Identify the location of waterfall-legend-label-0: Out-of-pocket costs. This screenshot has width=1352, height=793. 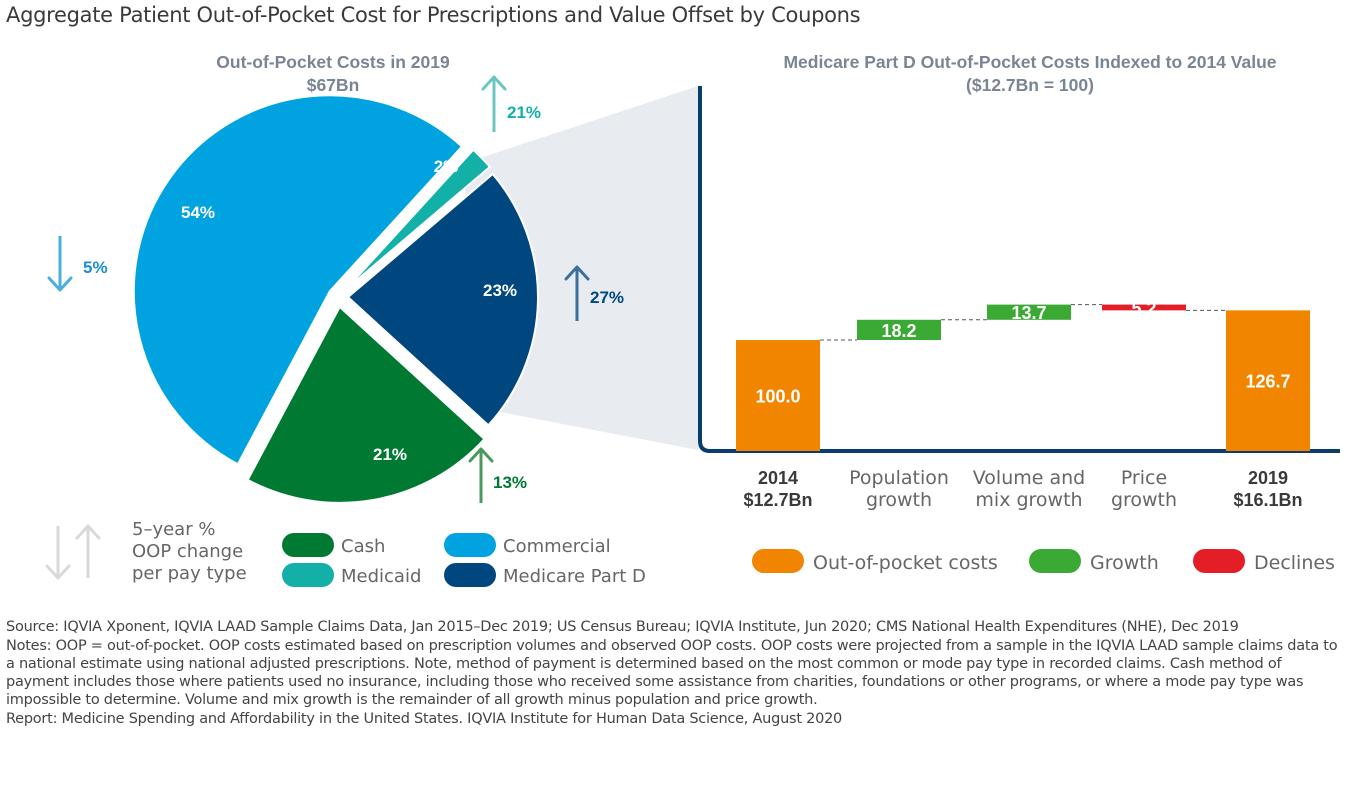
(905, 563).